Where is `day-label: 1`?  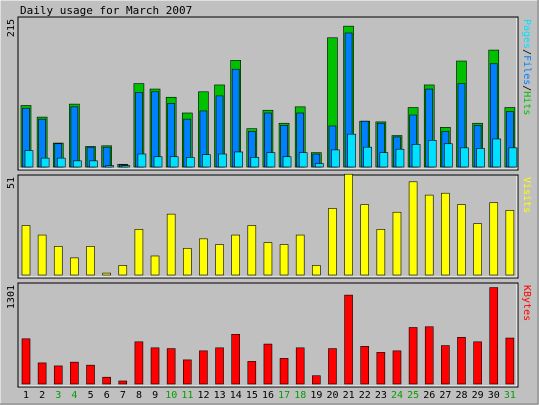
day-label: 1 is located at coordinates (26, 395).